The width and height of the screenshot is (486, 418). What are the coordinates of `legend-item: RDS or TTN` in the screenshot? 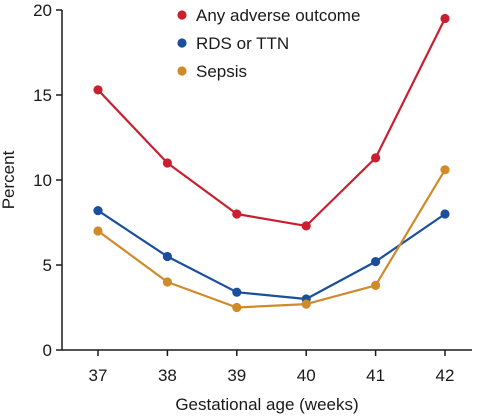 It's located at (233, 43).